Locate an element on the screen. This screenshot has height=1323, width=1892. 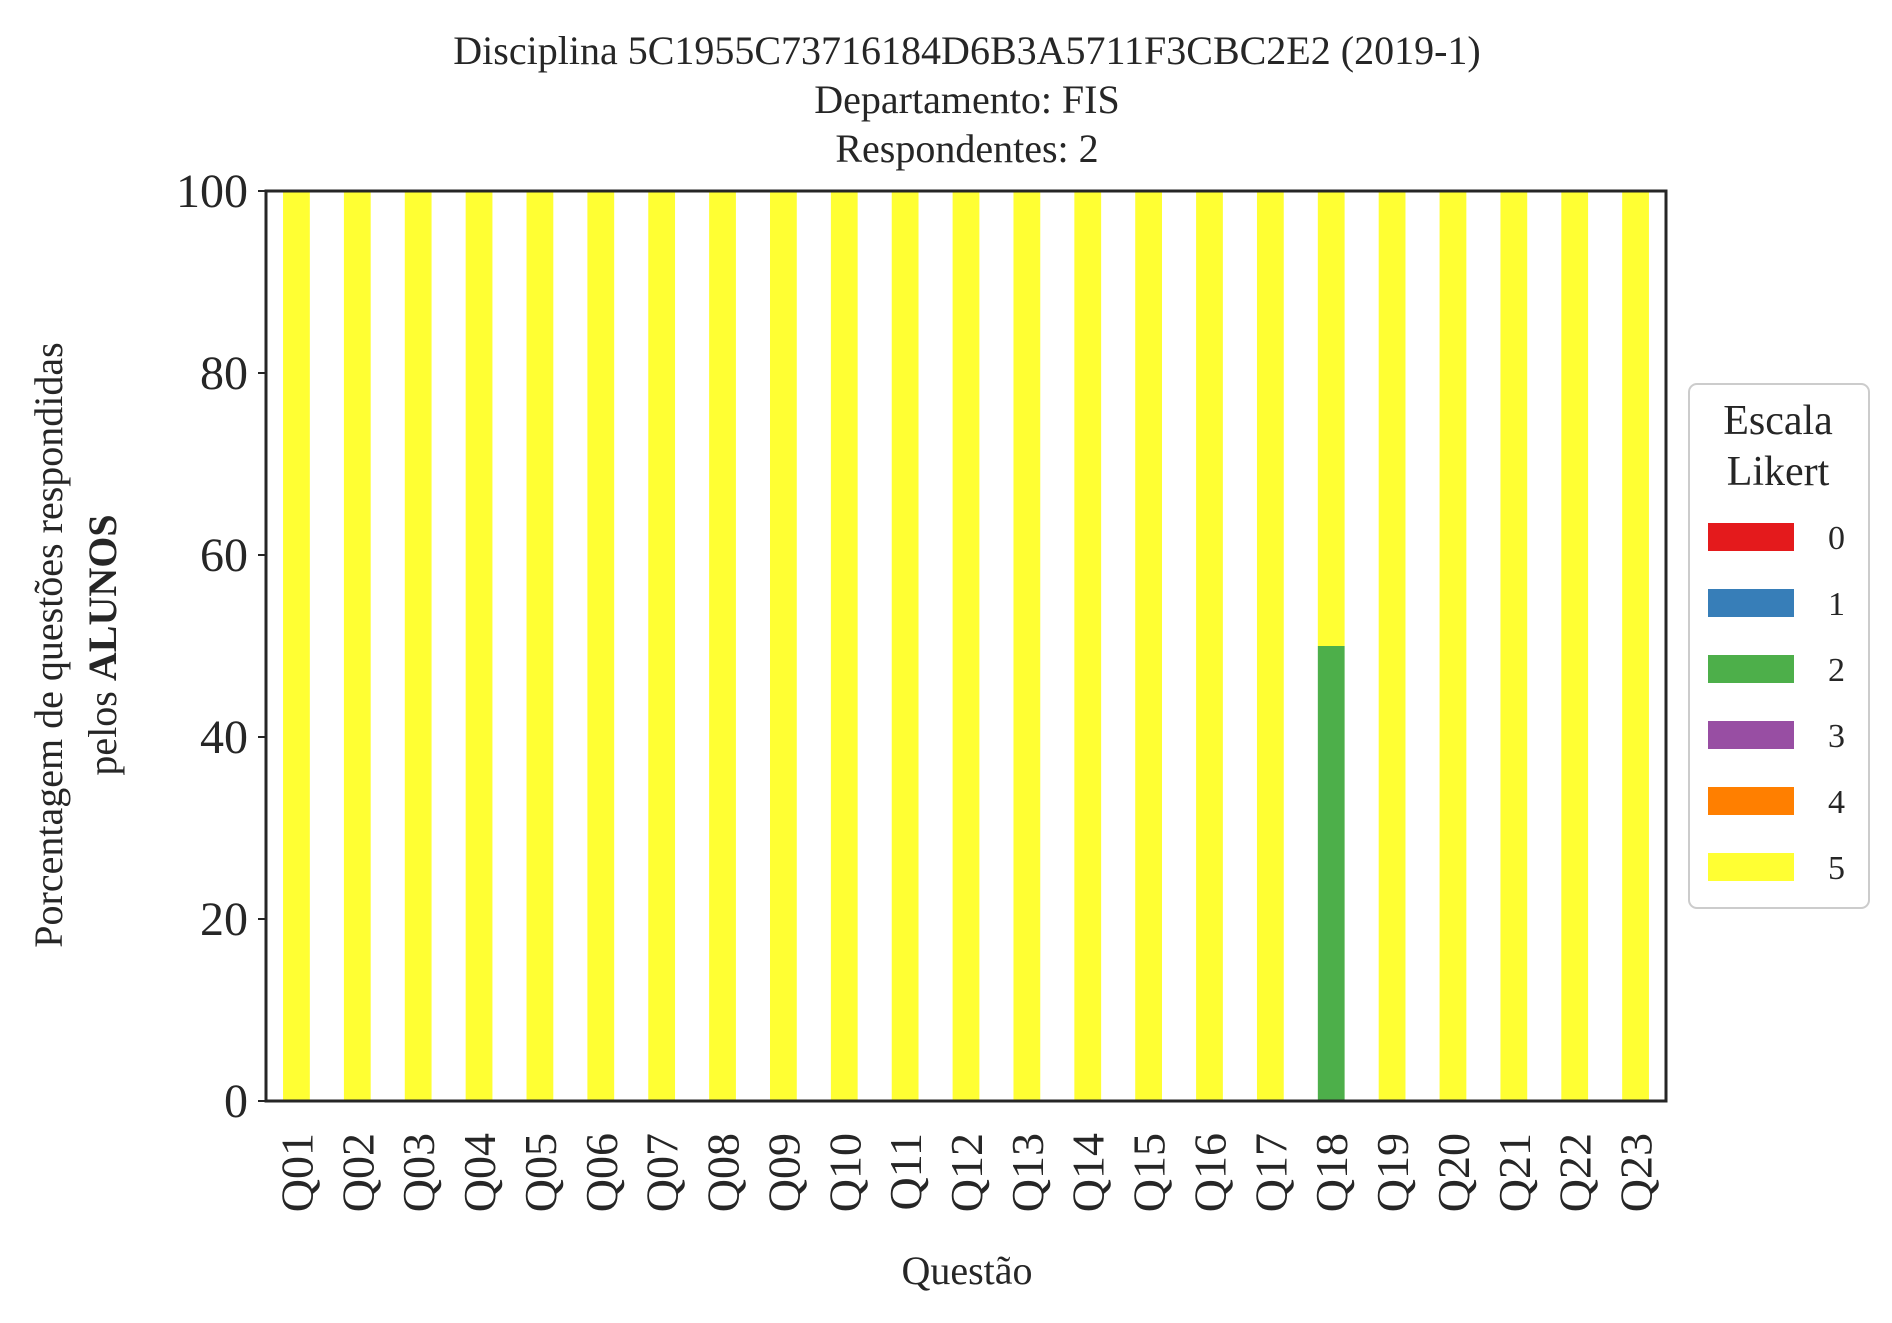
x-tick-label-Q21: Q21 is located at coordinates (1514, 1172).